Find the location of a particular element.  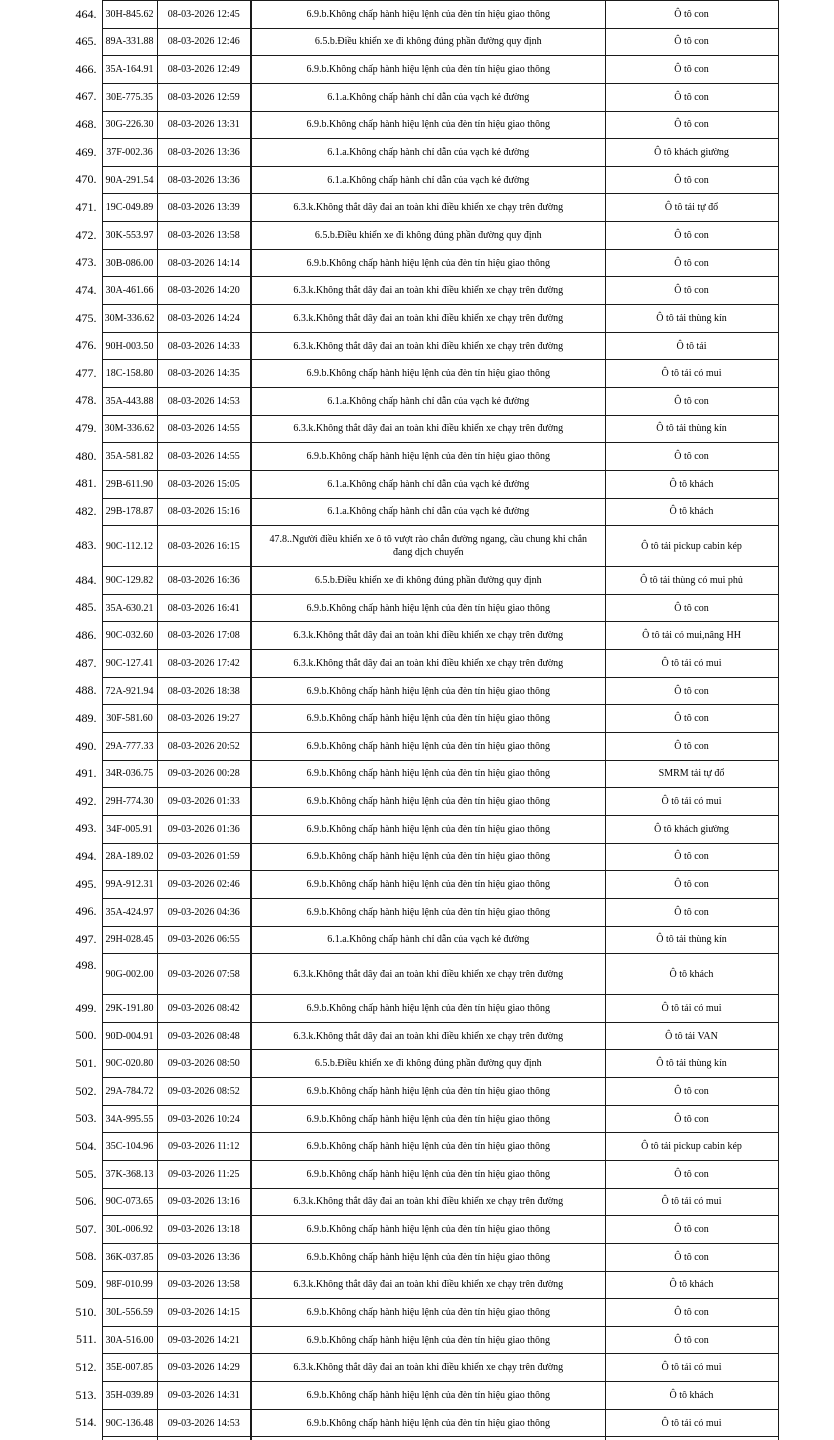

row-index: 478. is located at coordinates (86, 400).